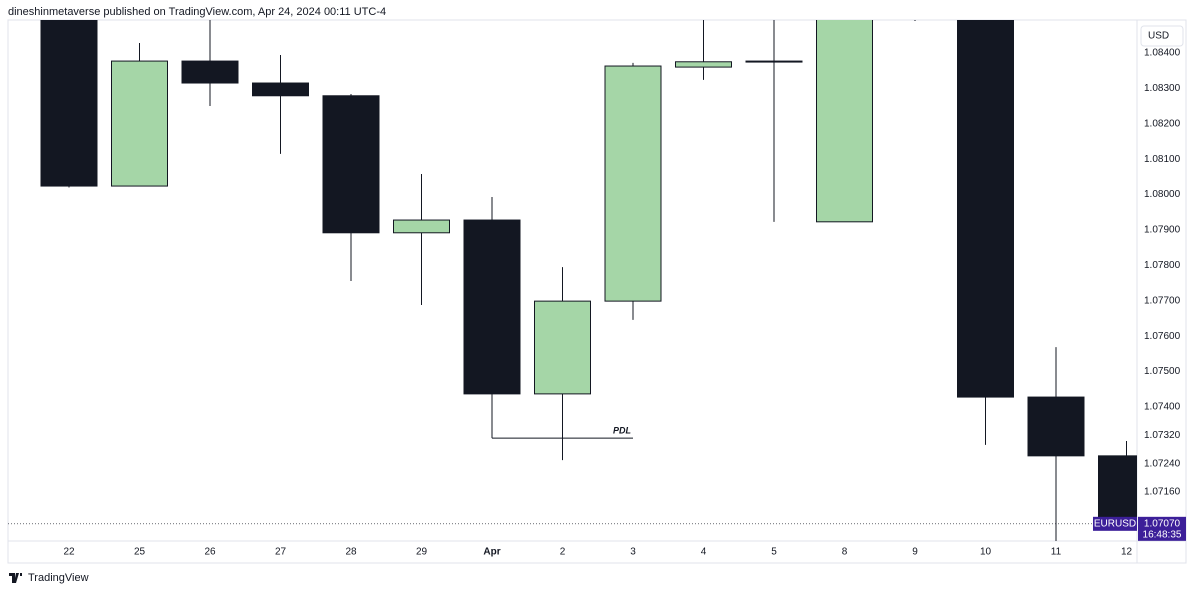 Image resolution: width=1200 pixels, height=593 pixels. I want to click on x-tick-label: 5, so click(774, 552).